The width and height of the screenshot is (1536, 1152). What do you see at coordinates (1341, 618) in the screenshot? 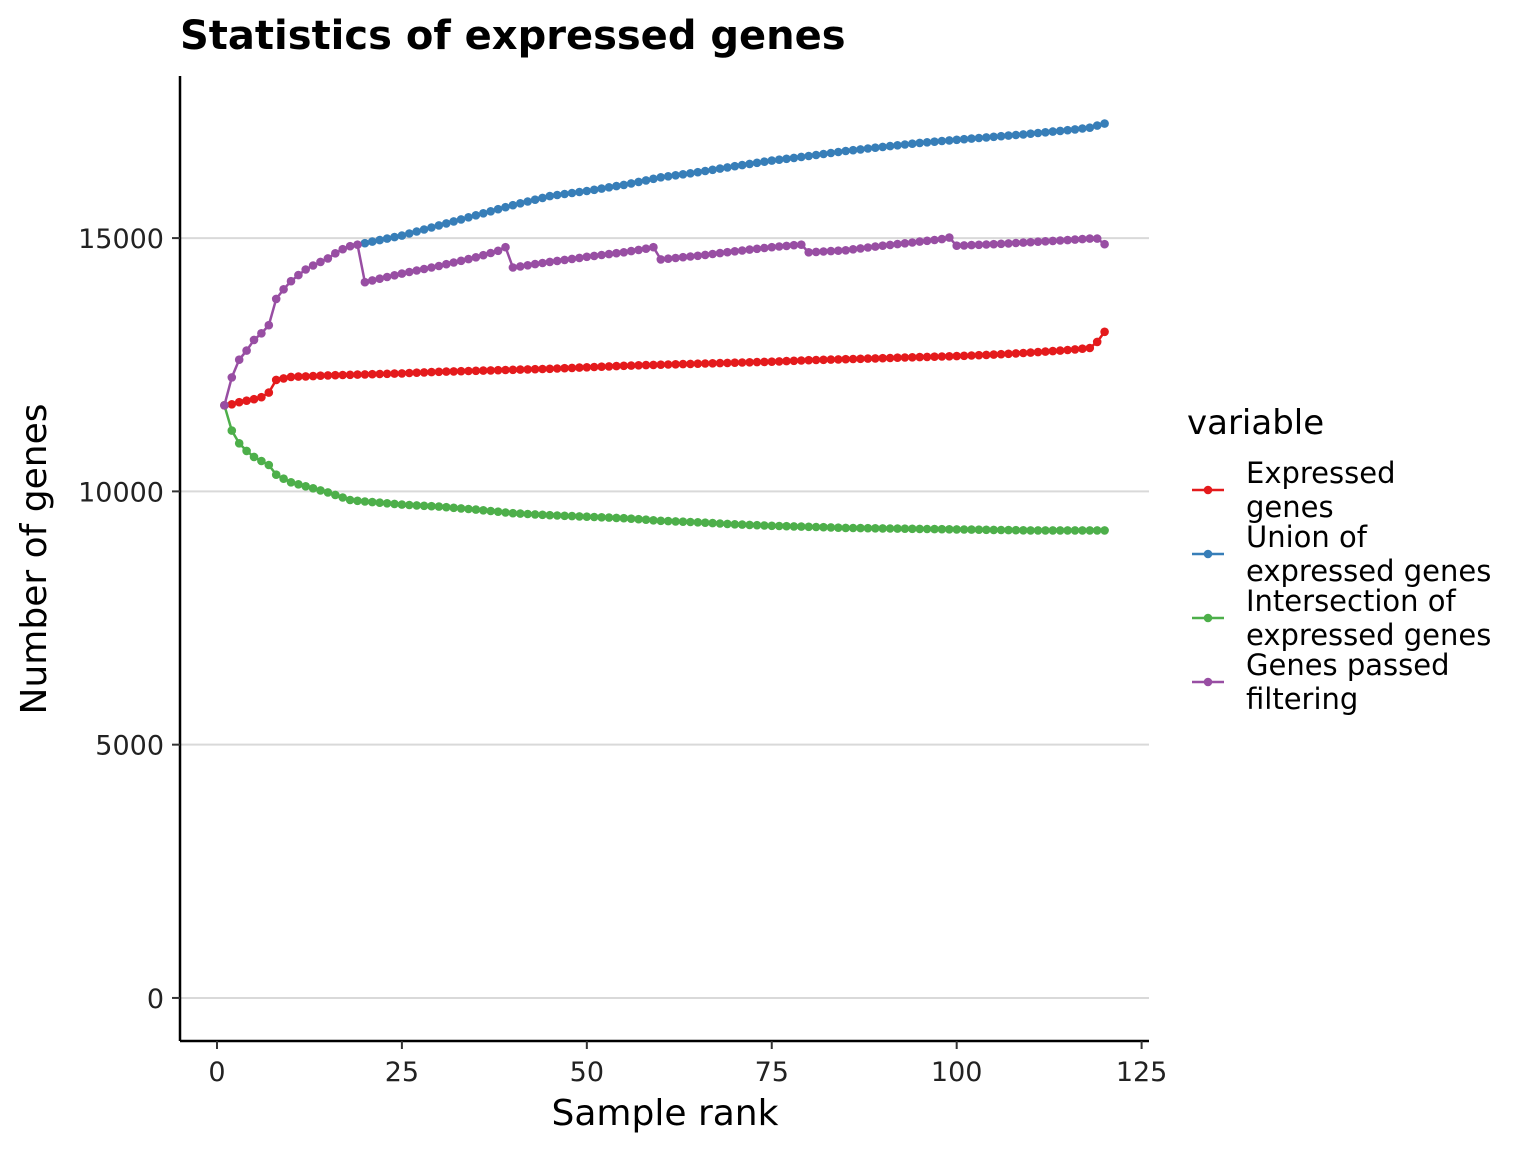
I see `legend-item: Intersection of expressed genes` at bounding box center [1341, 618].